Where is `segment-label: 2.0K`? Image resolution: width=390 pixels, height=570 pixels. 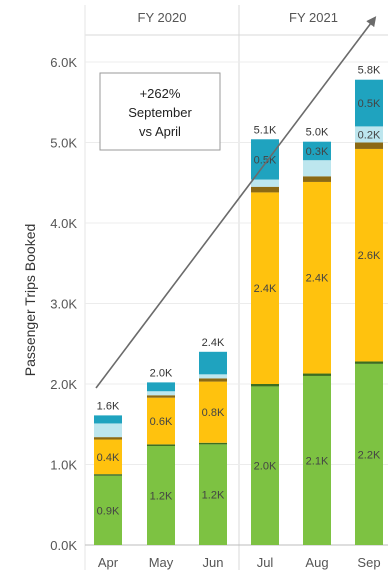 segment-label: 2.0K is located at coordinates (265, 467).